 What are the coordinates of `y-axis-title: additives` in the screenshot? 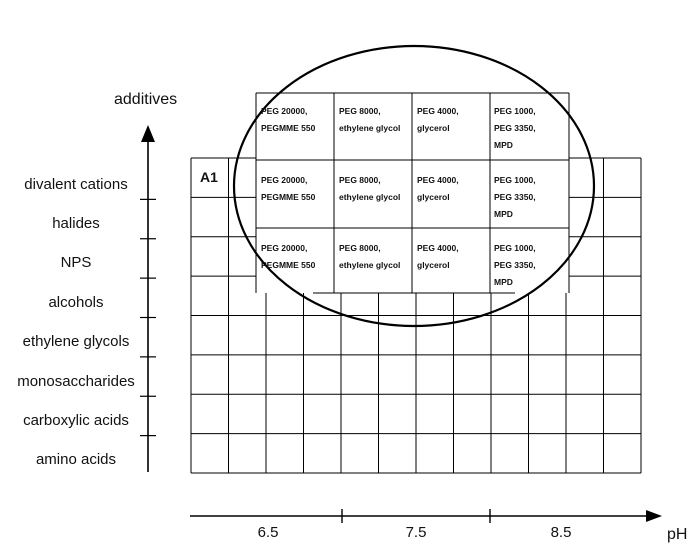 It's located at (146, 99).